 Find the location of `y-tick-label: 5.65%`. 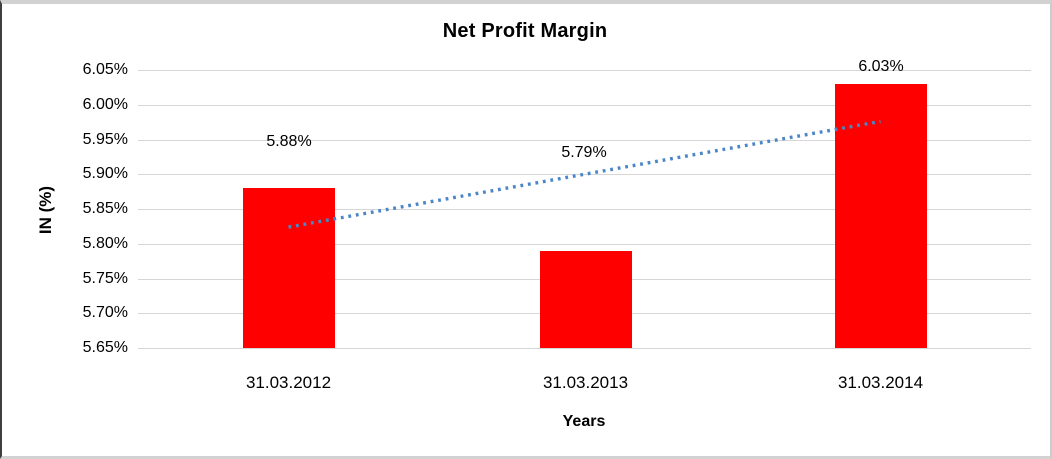

y-tick-label: 5.65% is located at coordinates (105, 347).